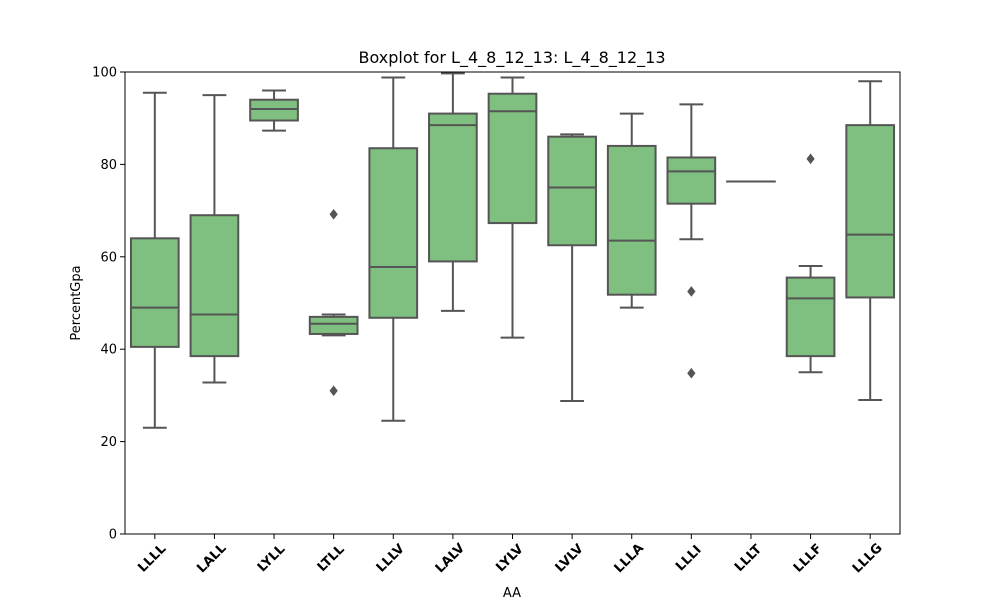 The height and width of the screenshot is (600, 1000). I want to click on y-tick-label: 20, so click(108, 442).